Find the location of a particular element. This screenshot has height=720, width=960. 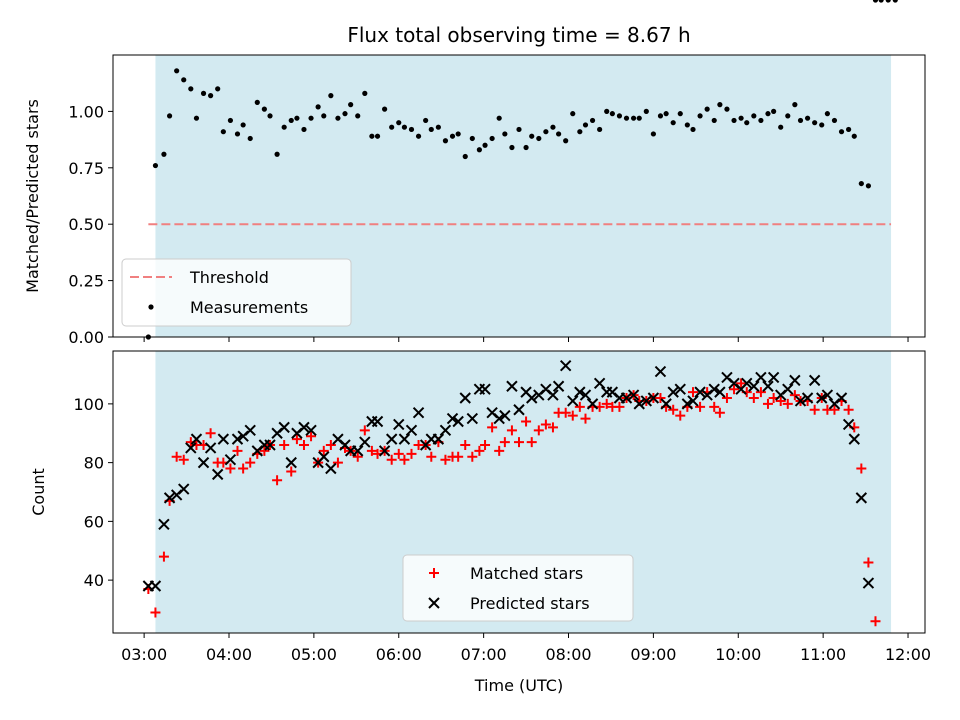

x-tick-label: 12:00 is located at coordinates (908, 654).